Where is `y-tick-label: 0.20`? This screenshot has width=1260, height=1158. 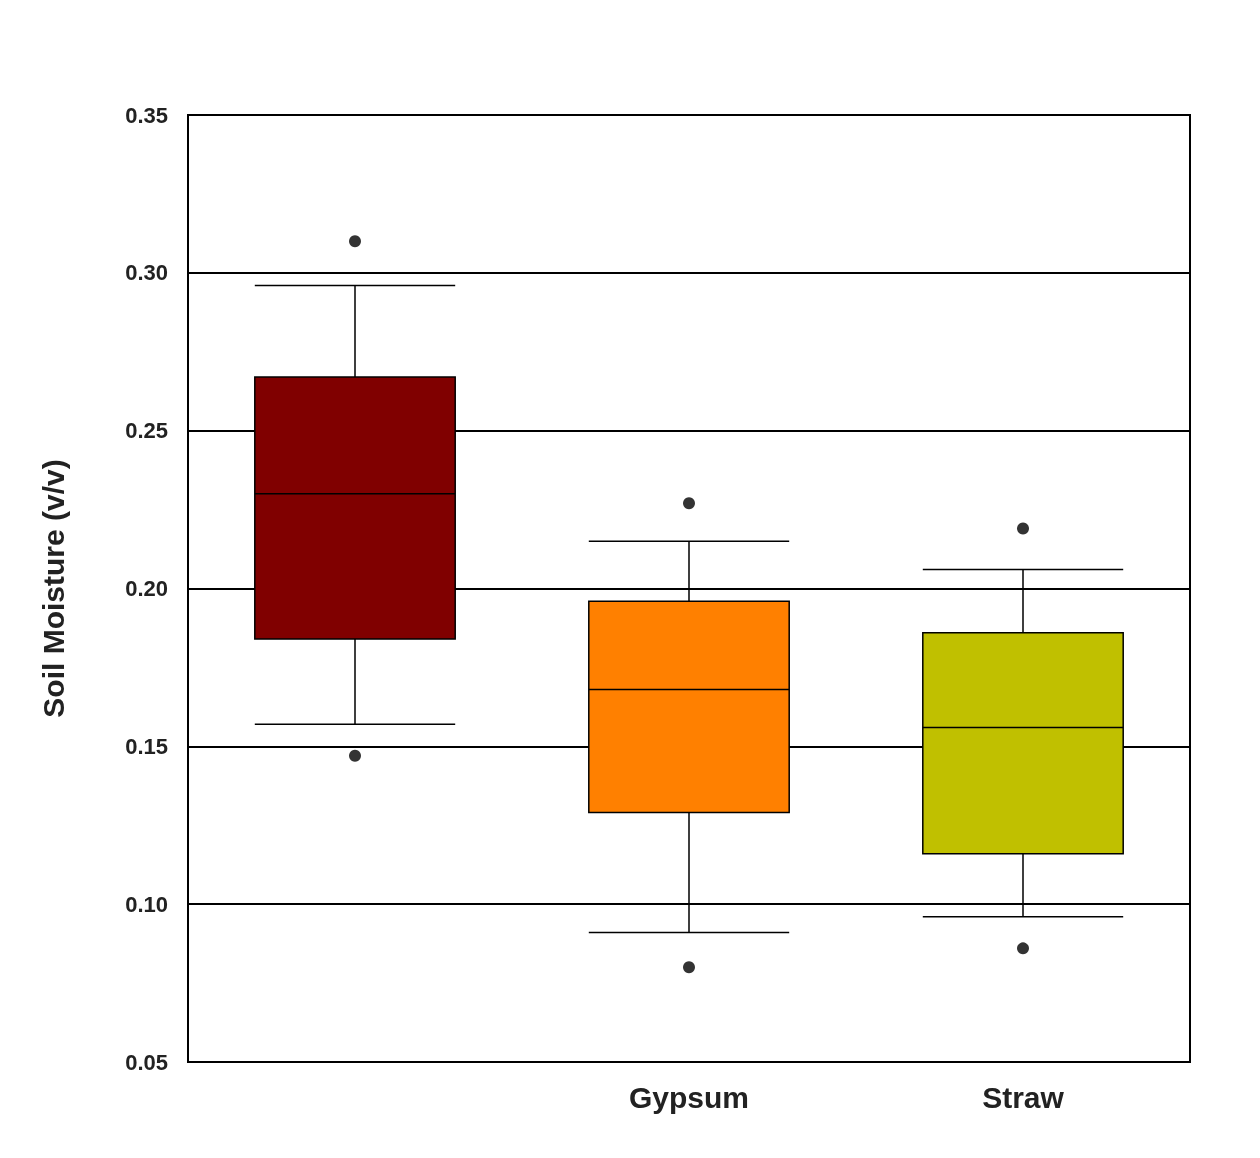 y-tick-label: 0.20 is located at coordinates (146, 588).